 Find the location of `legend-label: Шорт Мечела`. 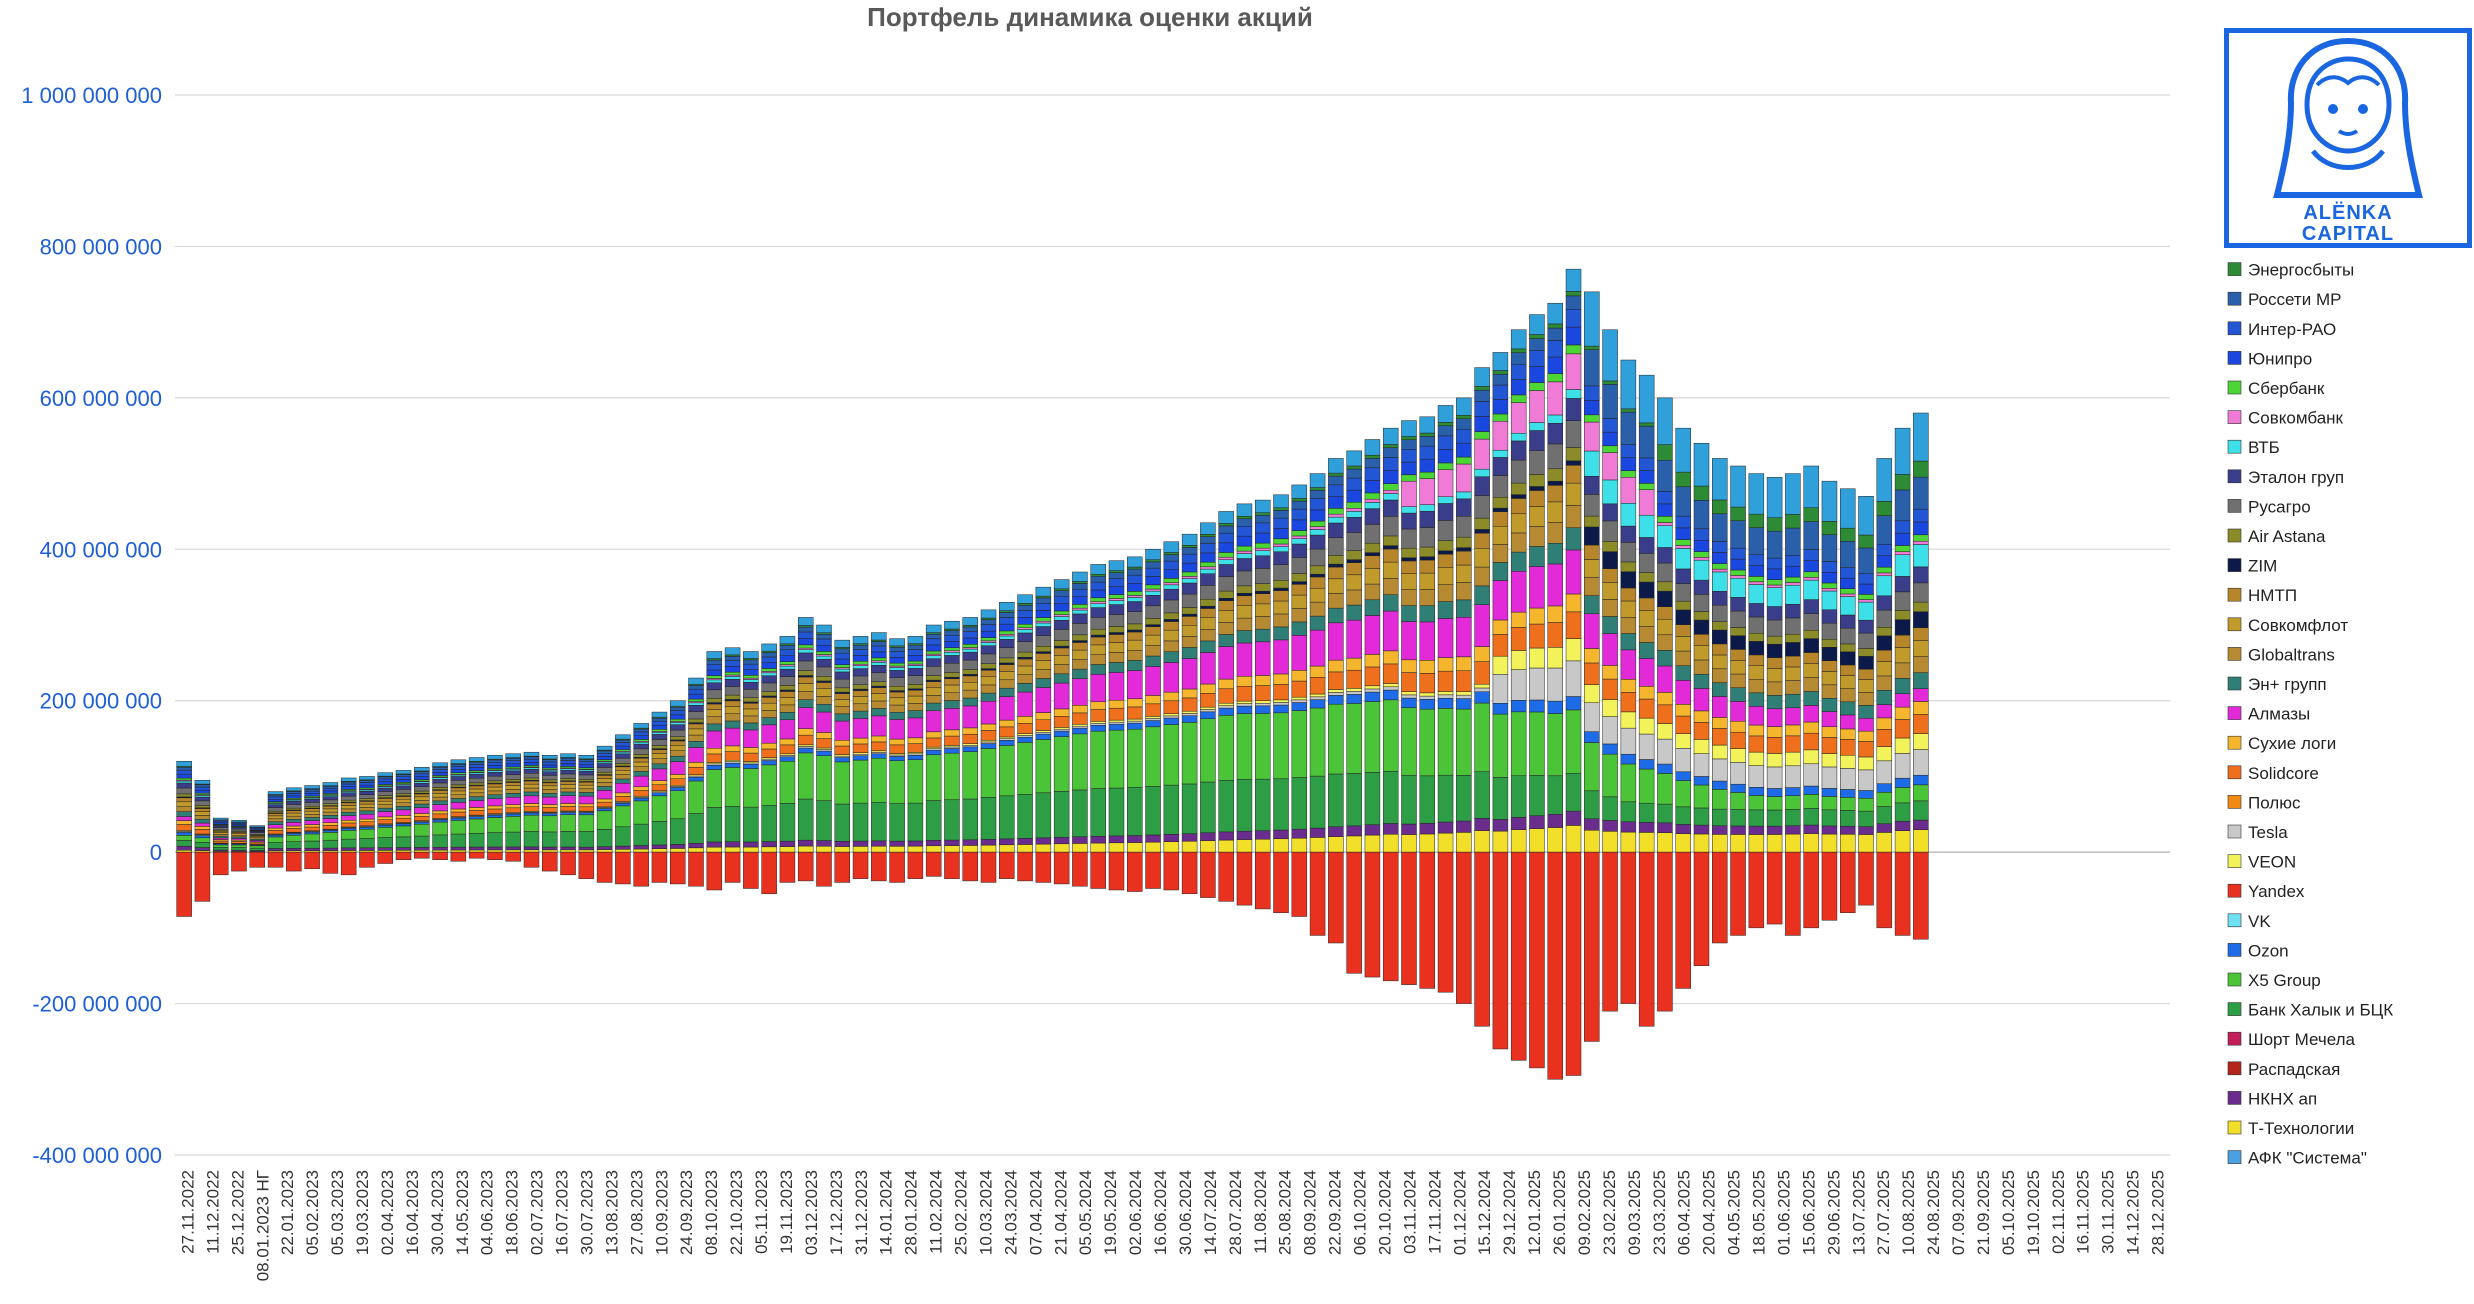

legend-label: Шорт Мечела is located at coordinates (2302, 1039).